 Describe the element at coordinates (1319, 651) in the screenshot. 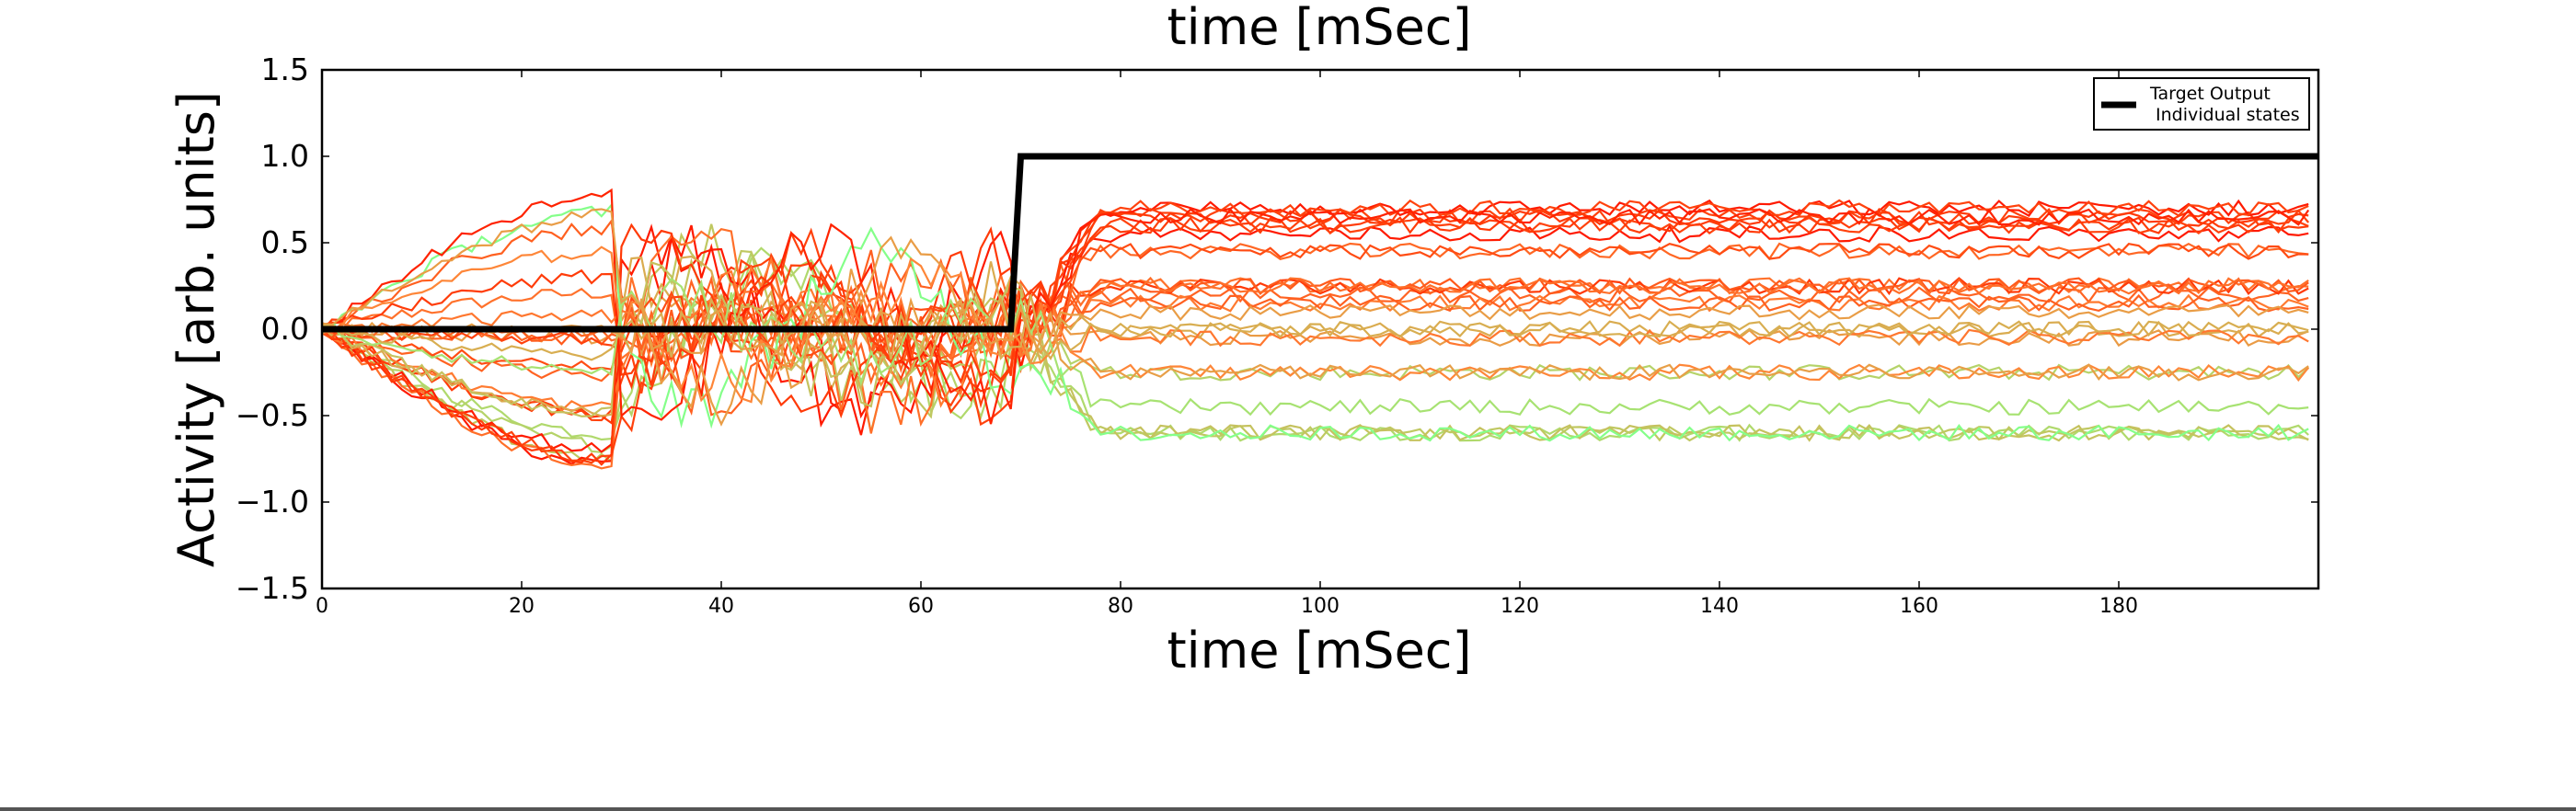

I see `x-axis-label: time [mSec]` at that location.